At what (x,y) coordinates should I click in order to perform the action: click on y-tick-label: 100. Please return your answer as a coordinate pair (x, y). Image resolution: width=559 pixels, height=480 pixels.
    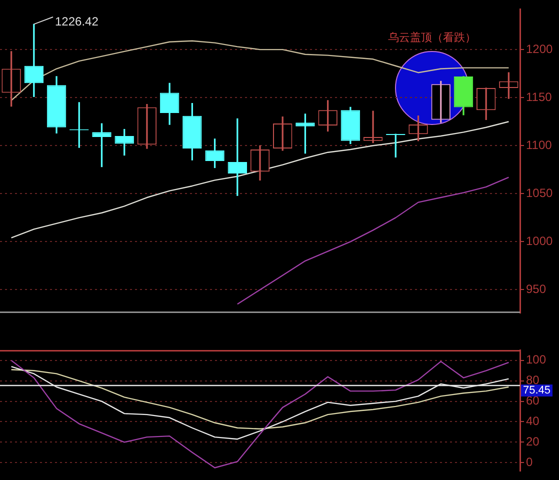
    Looking at the image, I should click on (536, 359).